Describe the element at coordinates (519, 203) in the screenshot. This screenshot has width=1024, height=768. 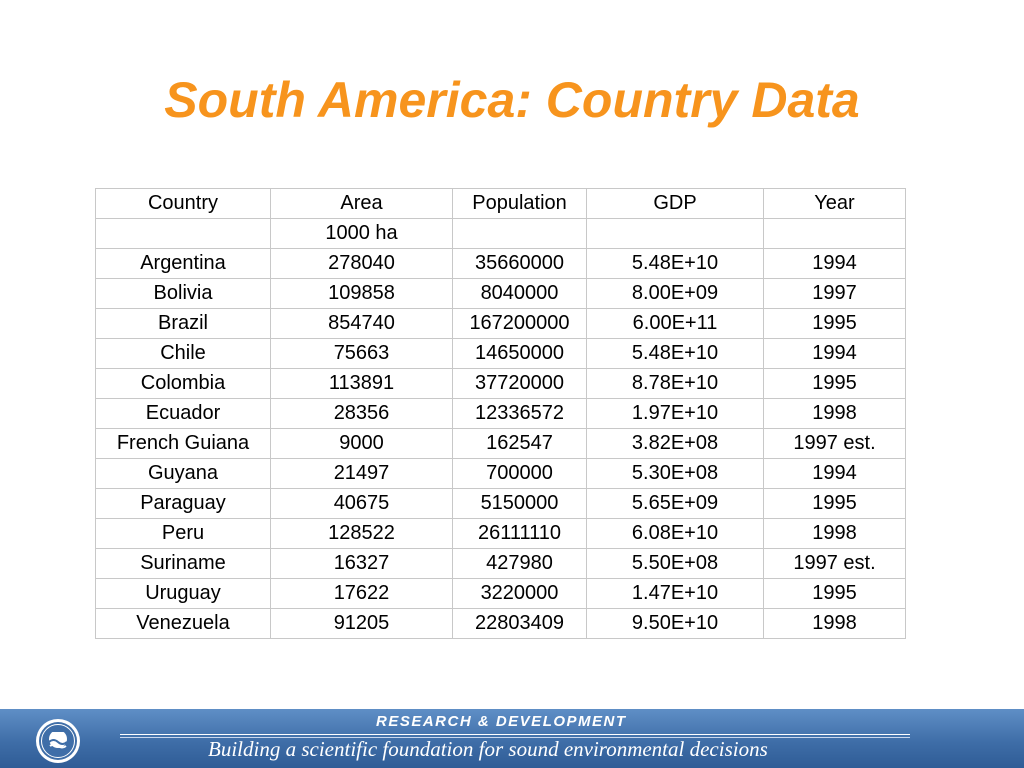
I see `column-header-population: Population` at that location.